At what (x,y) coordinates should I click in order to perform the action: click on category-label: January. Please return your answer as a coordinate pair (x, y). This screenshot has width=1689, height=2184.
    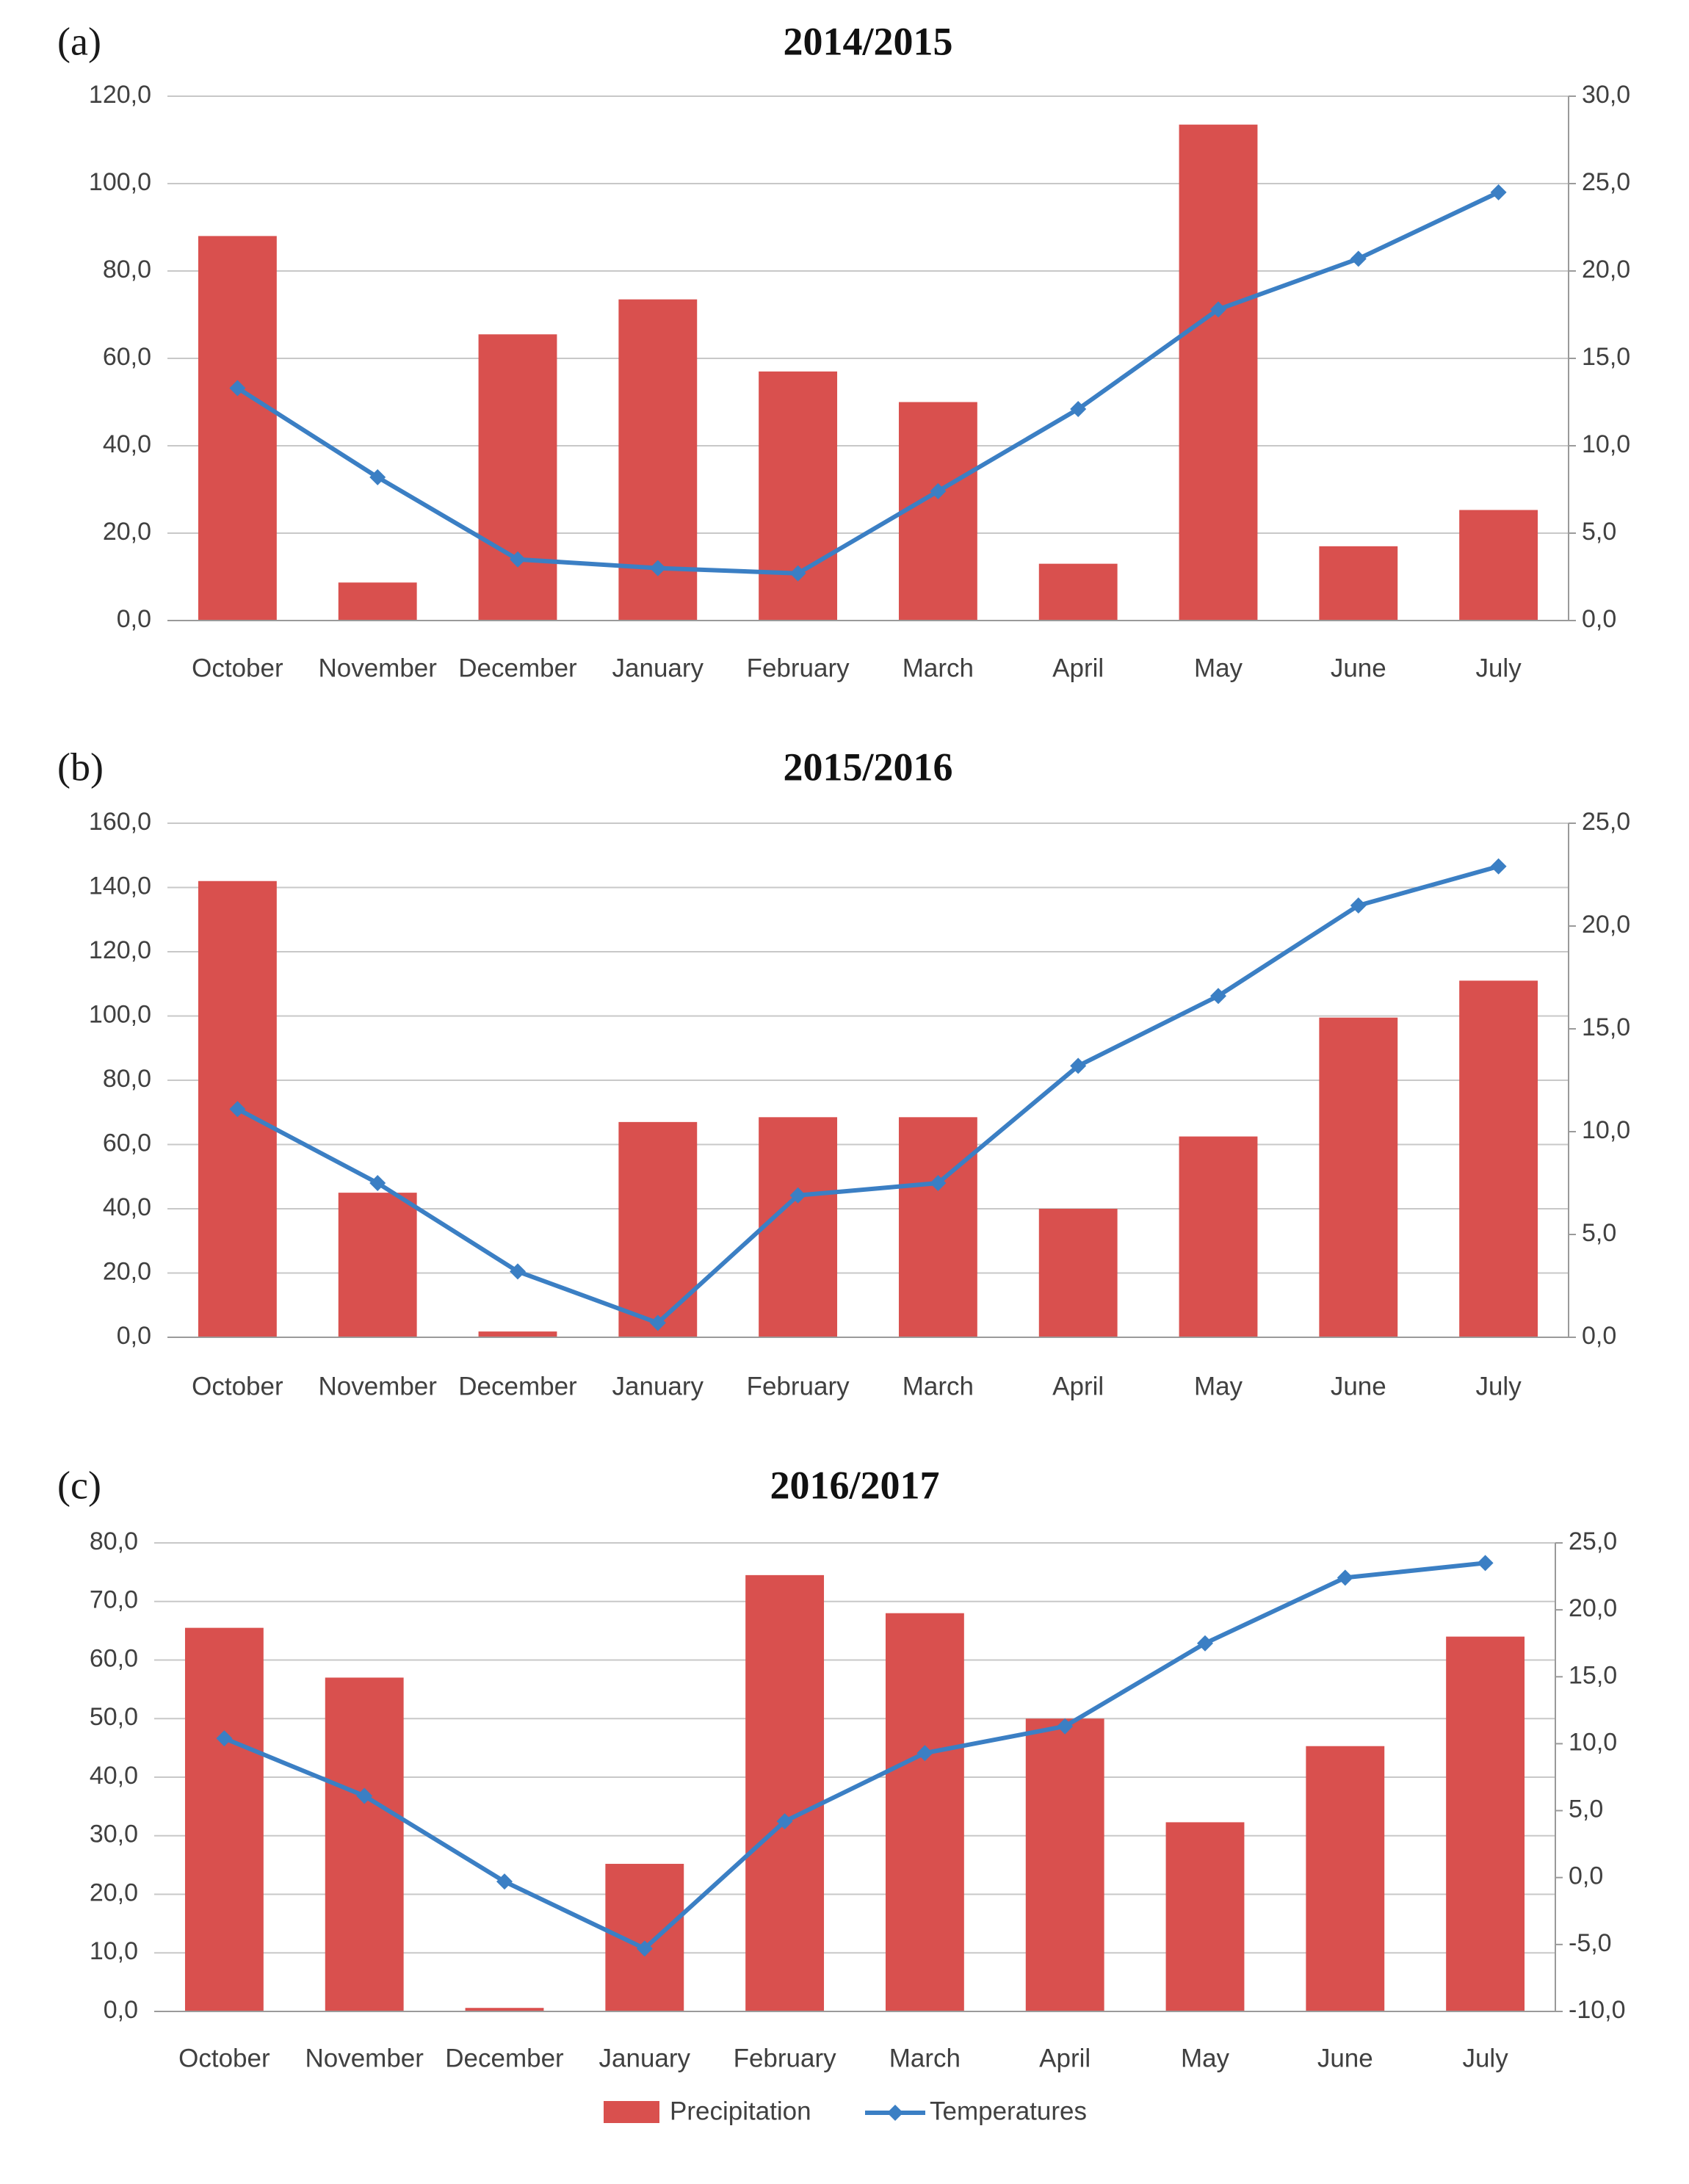
    Looking at the image, I should click on (645, 2058).